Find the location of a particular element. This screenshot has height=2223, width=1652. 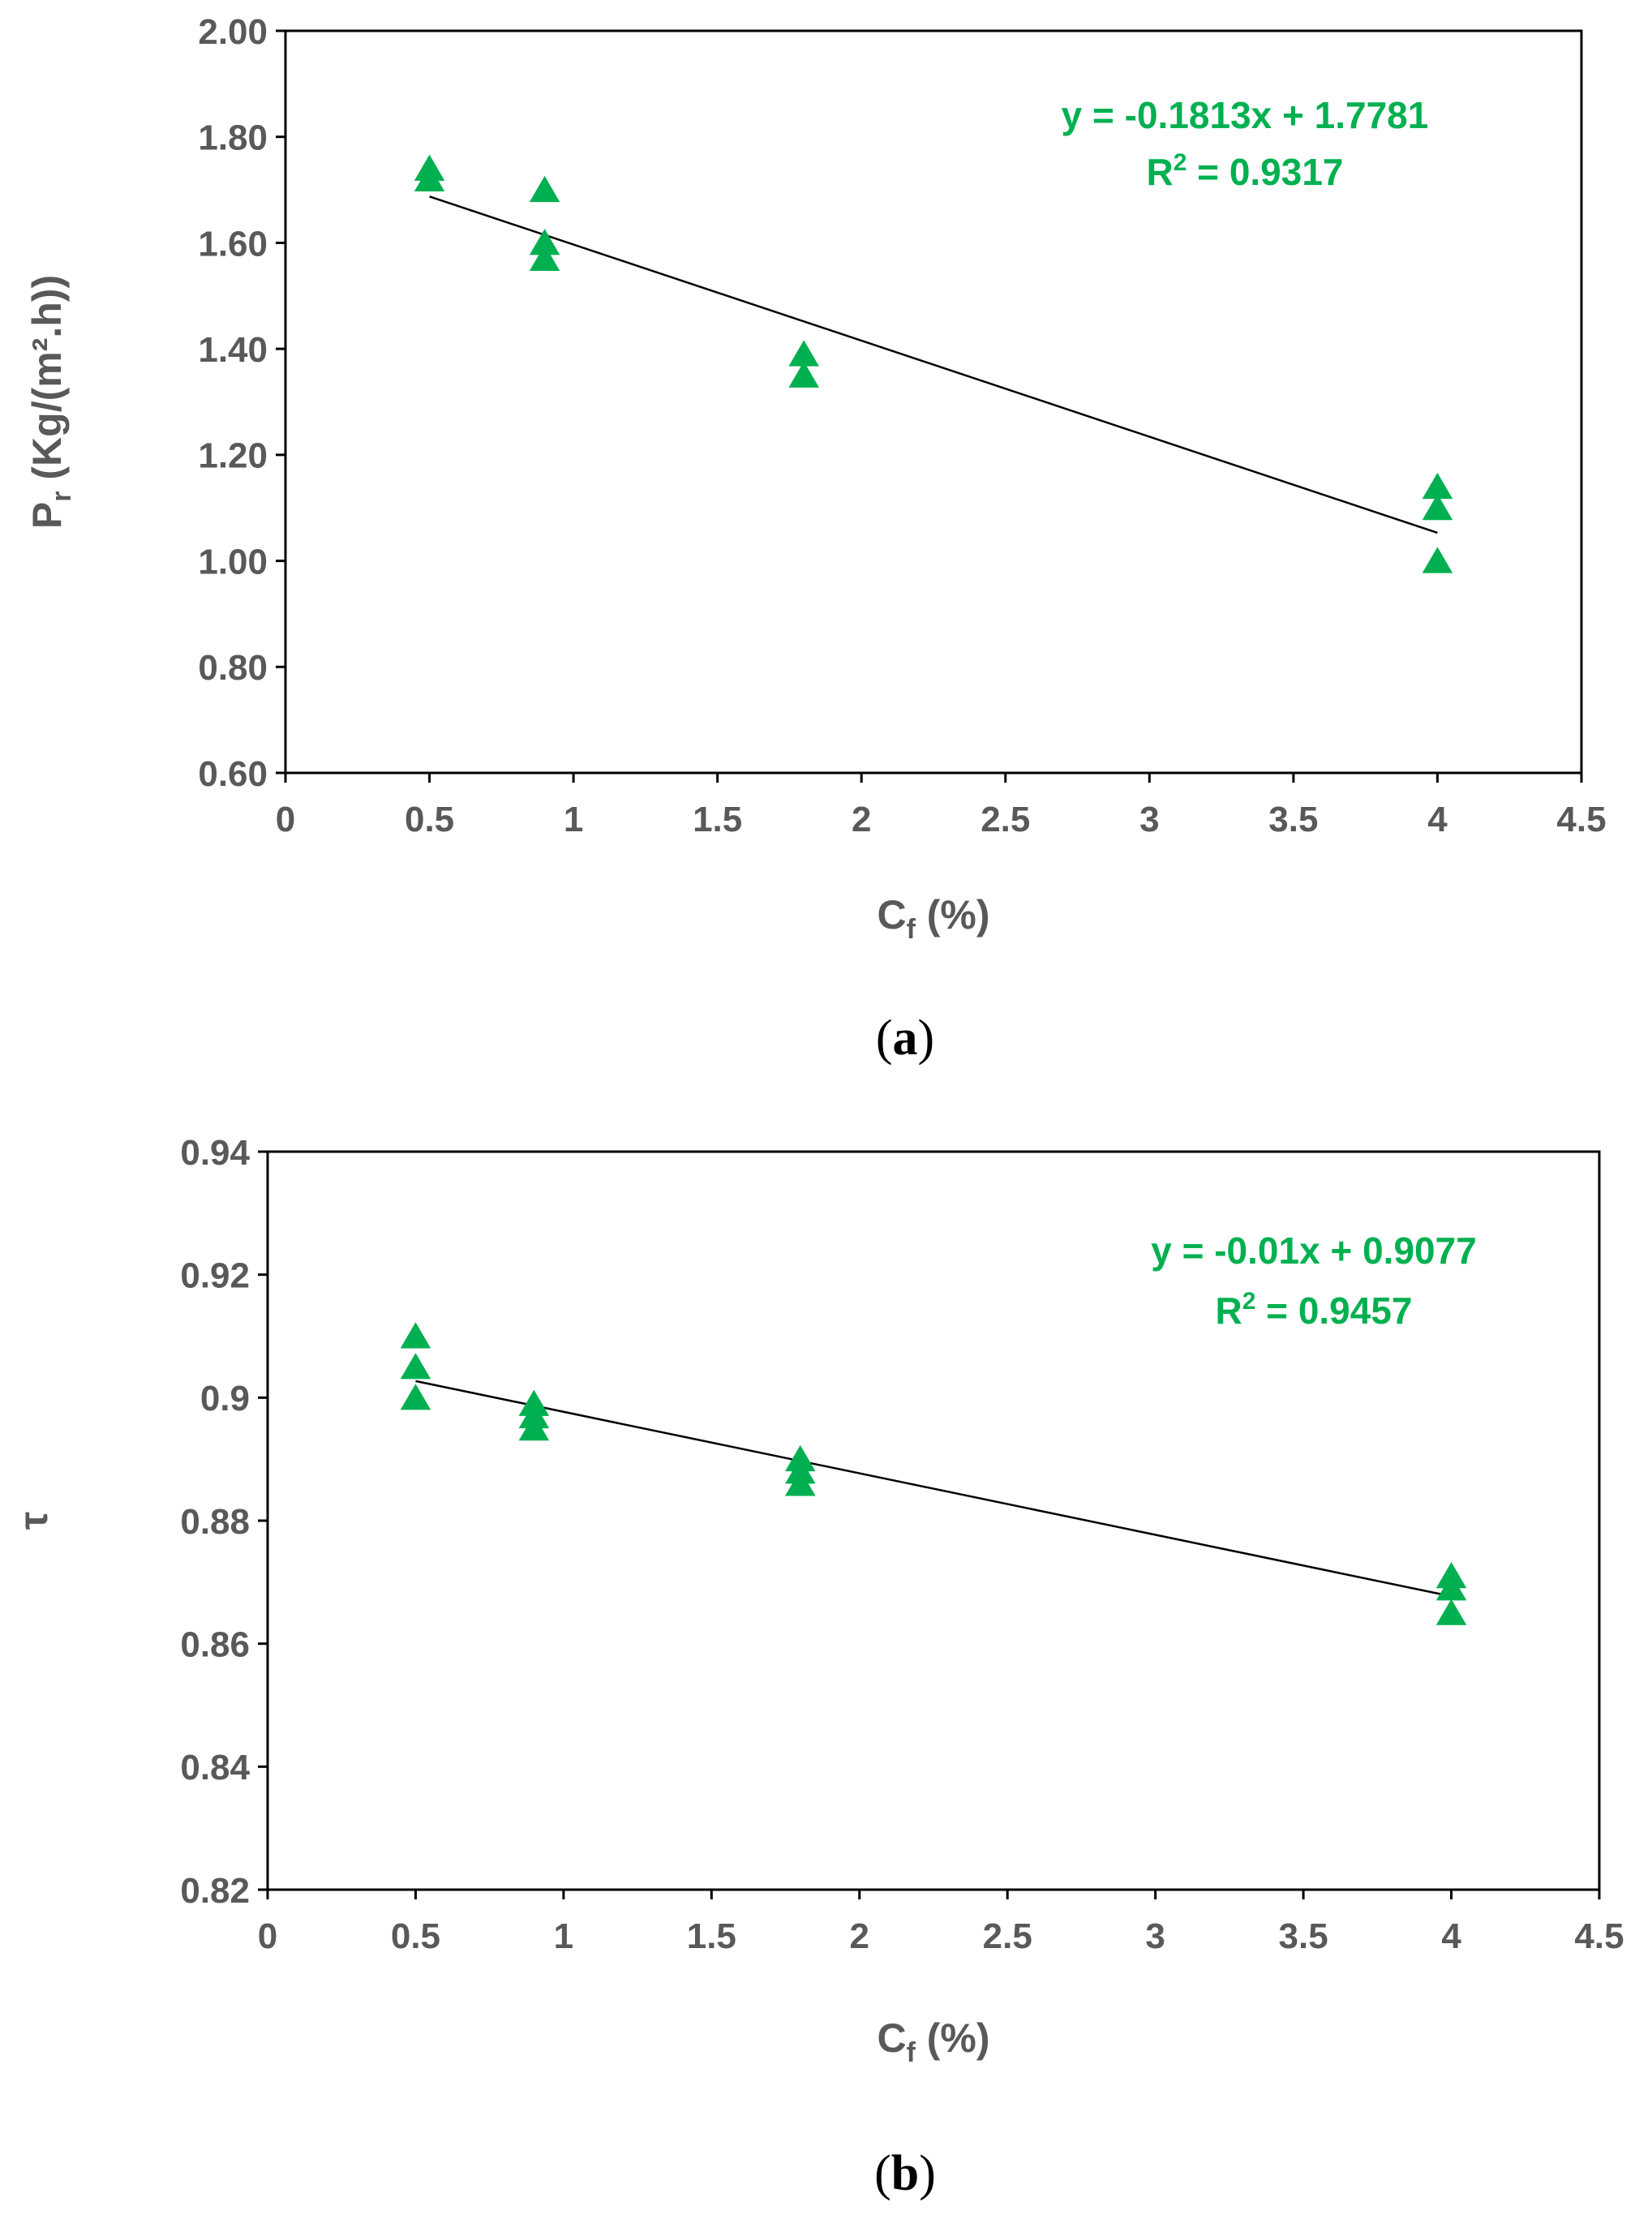

panel-label-letter: b is located at coordinates (905, 2173).